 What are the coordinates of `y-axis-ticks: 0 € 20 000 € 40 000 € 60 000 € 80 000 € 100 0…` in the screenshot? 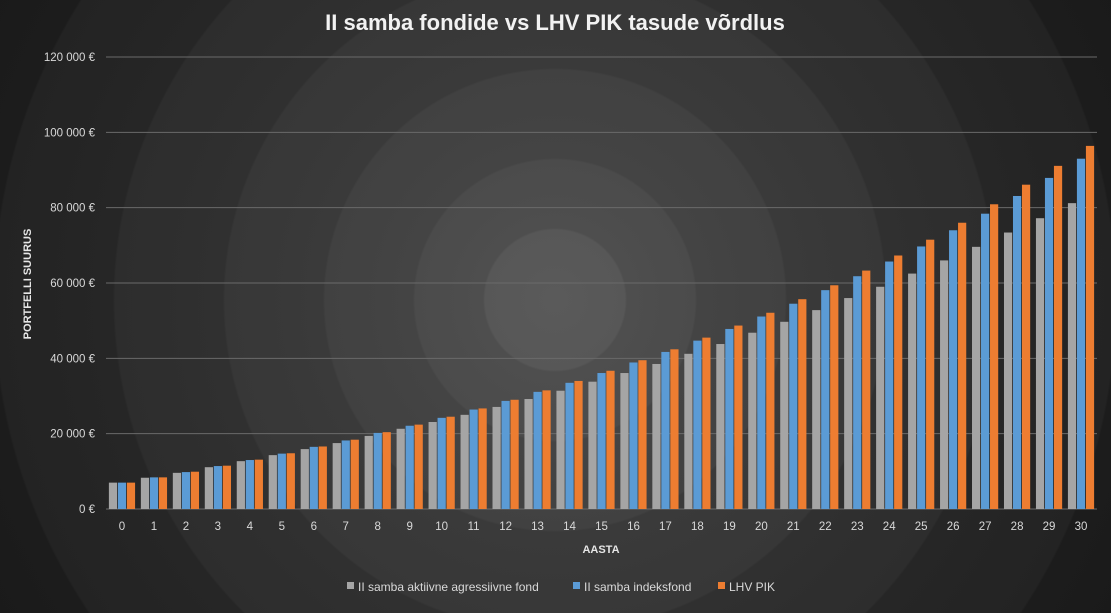 It's located at (70, 284).